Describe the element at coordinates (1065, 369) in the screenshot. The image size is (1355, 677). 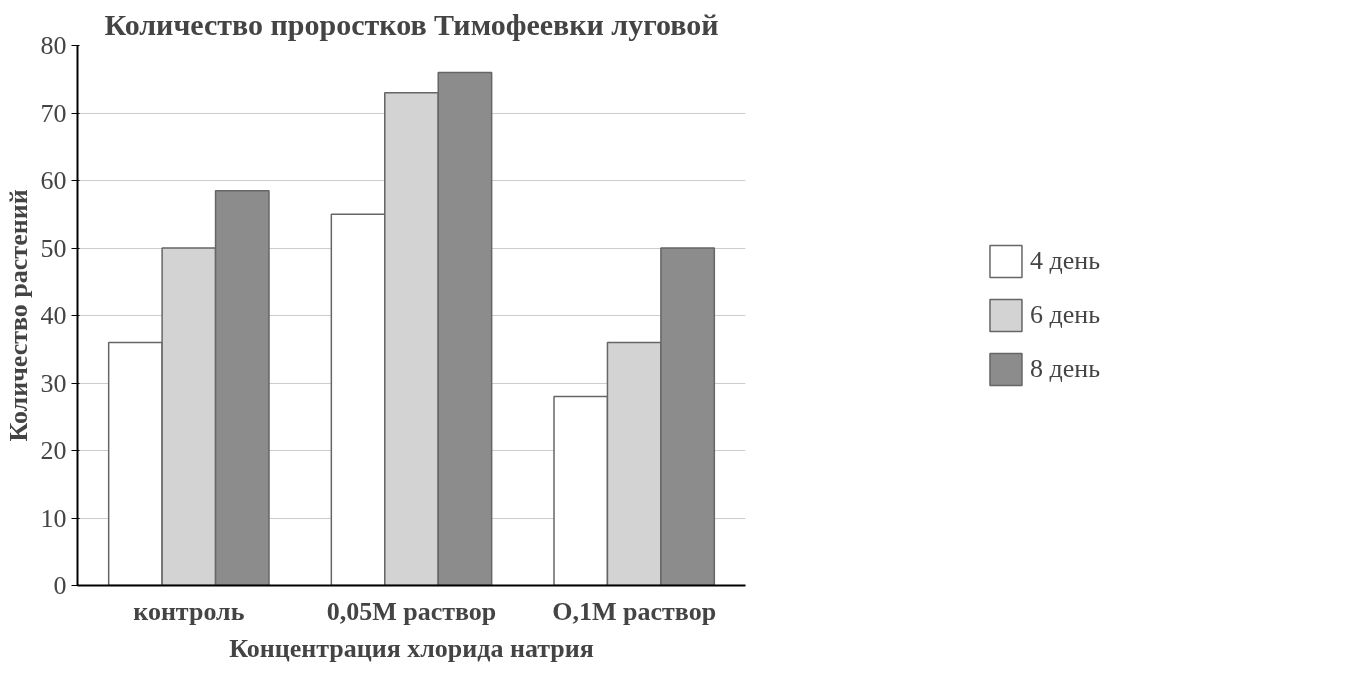
I see `legend-label: 8 день` at that location.